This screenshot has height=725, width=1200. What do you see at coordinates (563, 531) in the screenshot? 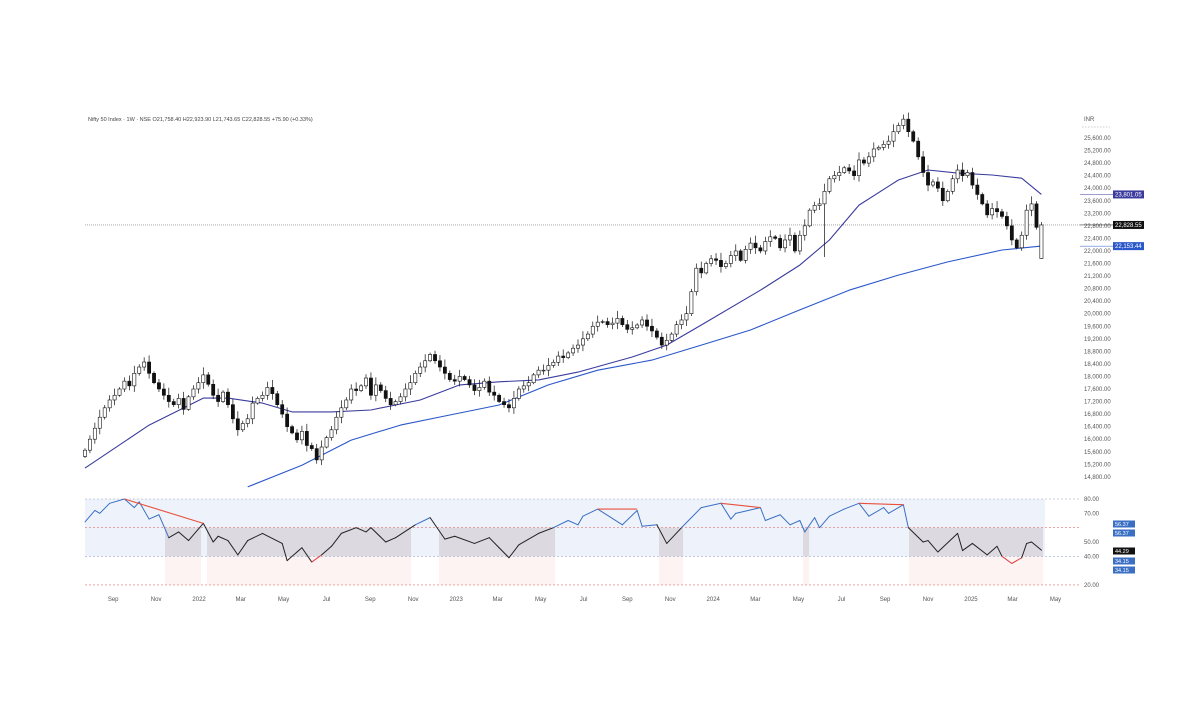
I see `rsi-line` at bounding box center [563, 531].